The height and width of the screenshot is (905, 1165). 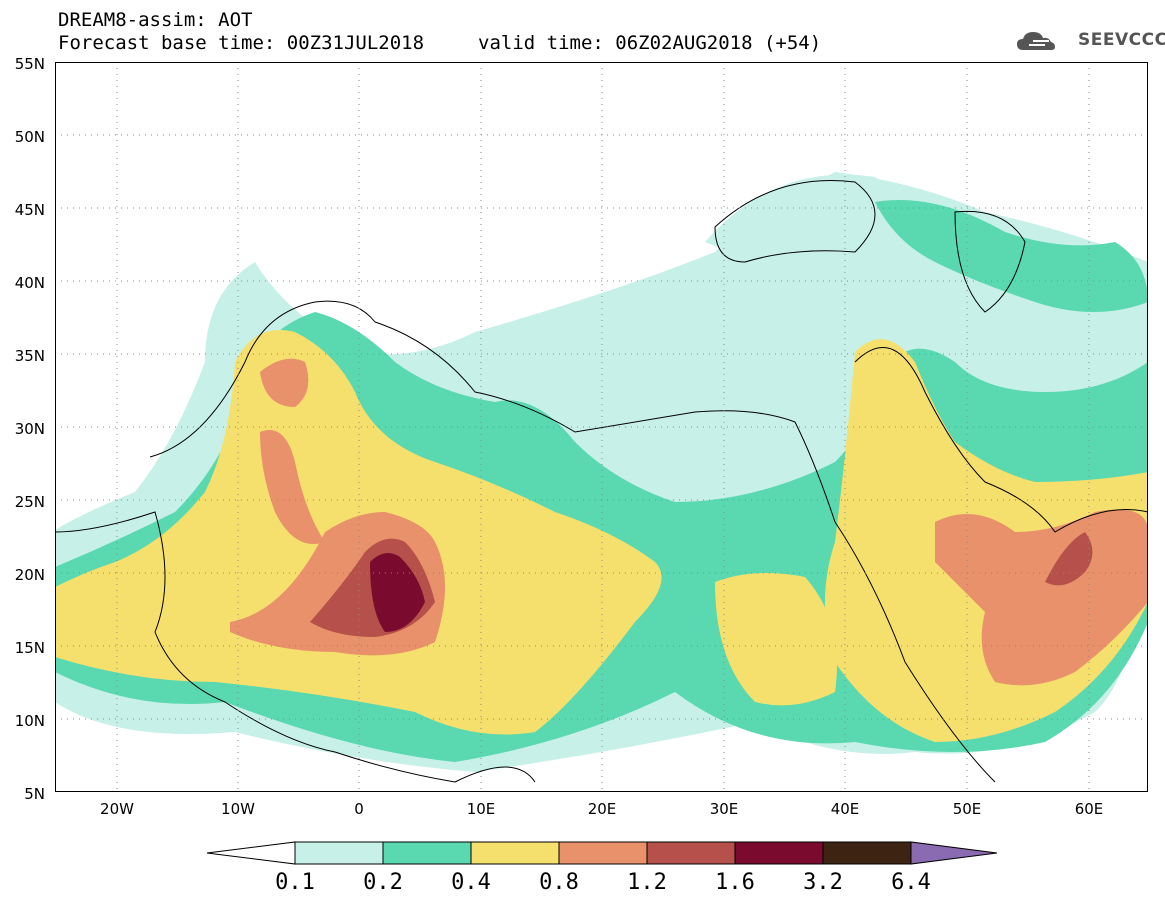 I want to click on lon-label-10e: 10E, so click(x=481, y=809).